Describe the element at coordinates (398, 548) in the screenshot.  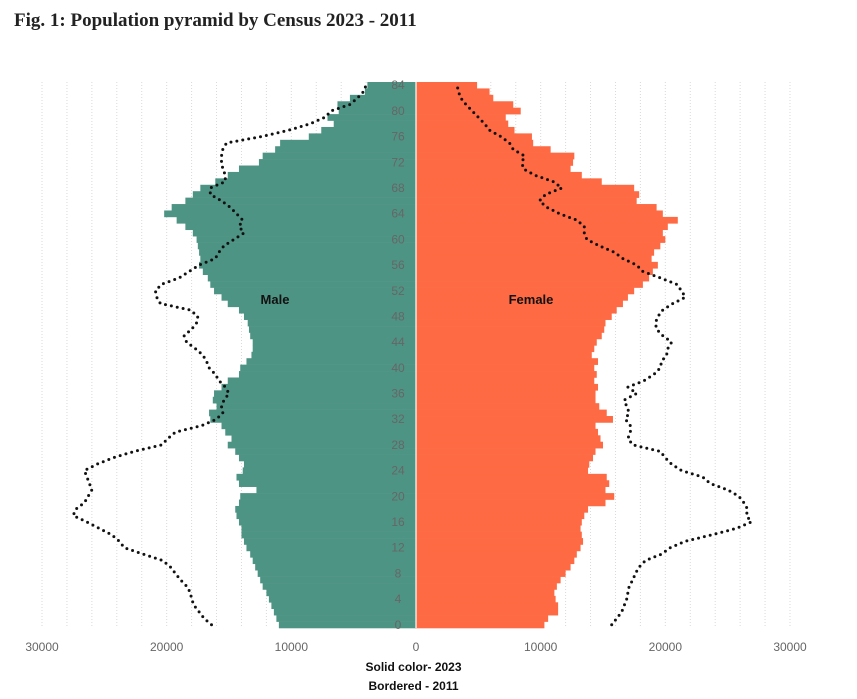
I see `age-tick-label: 12` at that location.